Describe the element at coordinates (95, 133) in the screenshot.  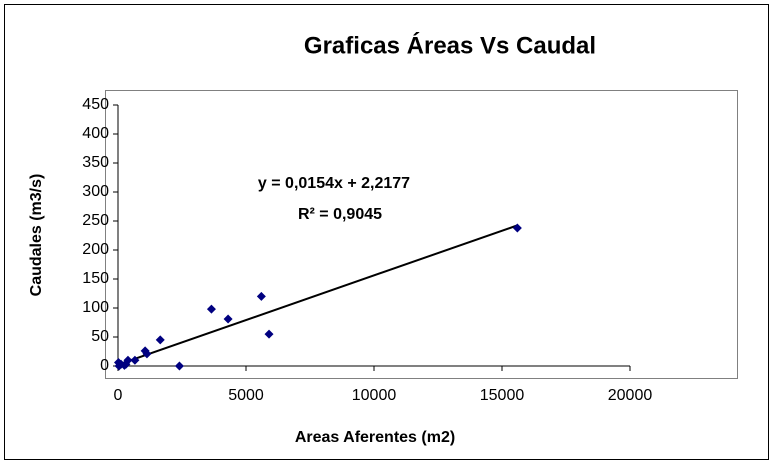
I see `y-tick-label: 400` at that location.